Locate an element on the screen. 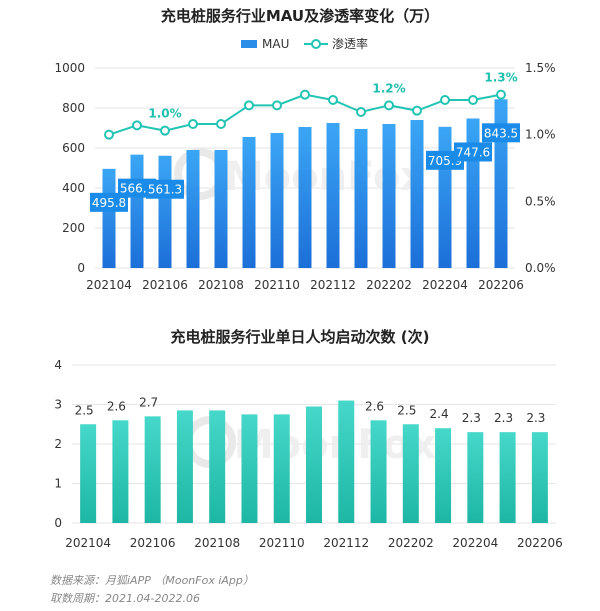  chart1-legend: MAU 渗透率 is located at coordinates (304, 43).